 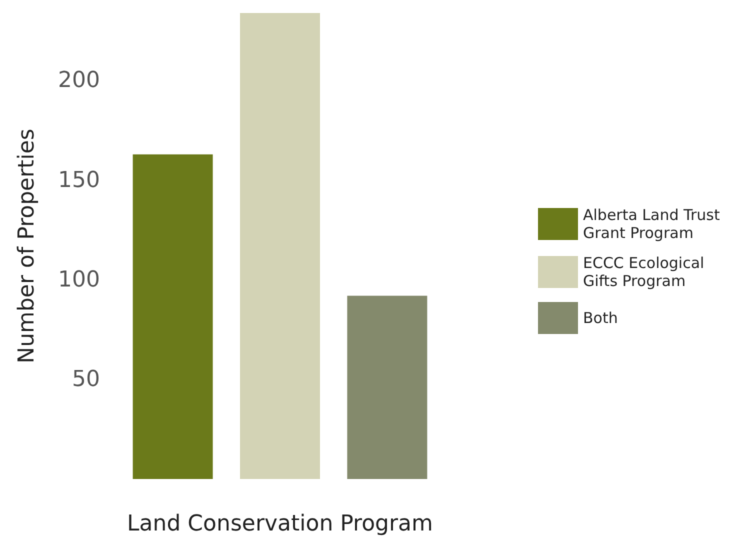 I want to click on y-tick-label: 150, so click(x=79, y=180).